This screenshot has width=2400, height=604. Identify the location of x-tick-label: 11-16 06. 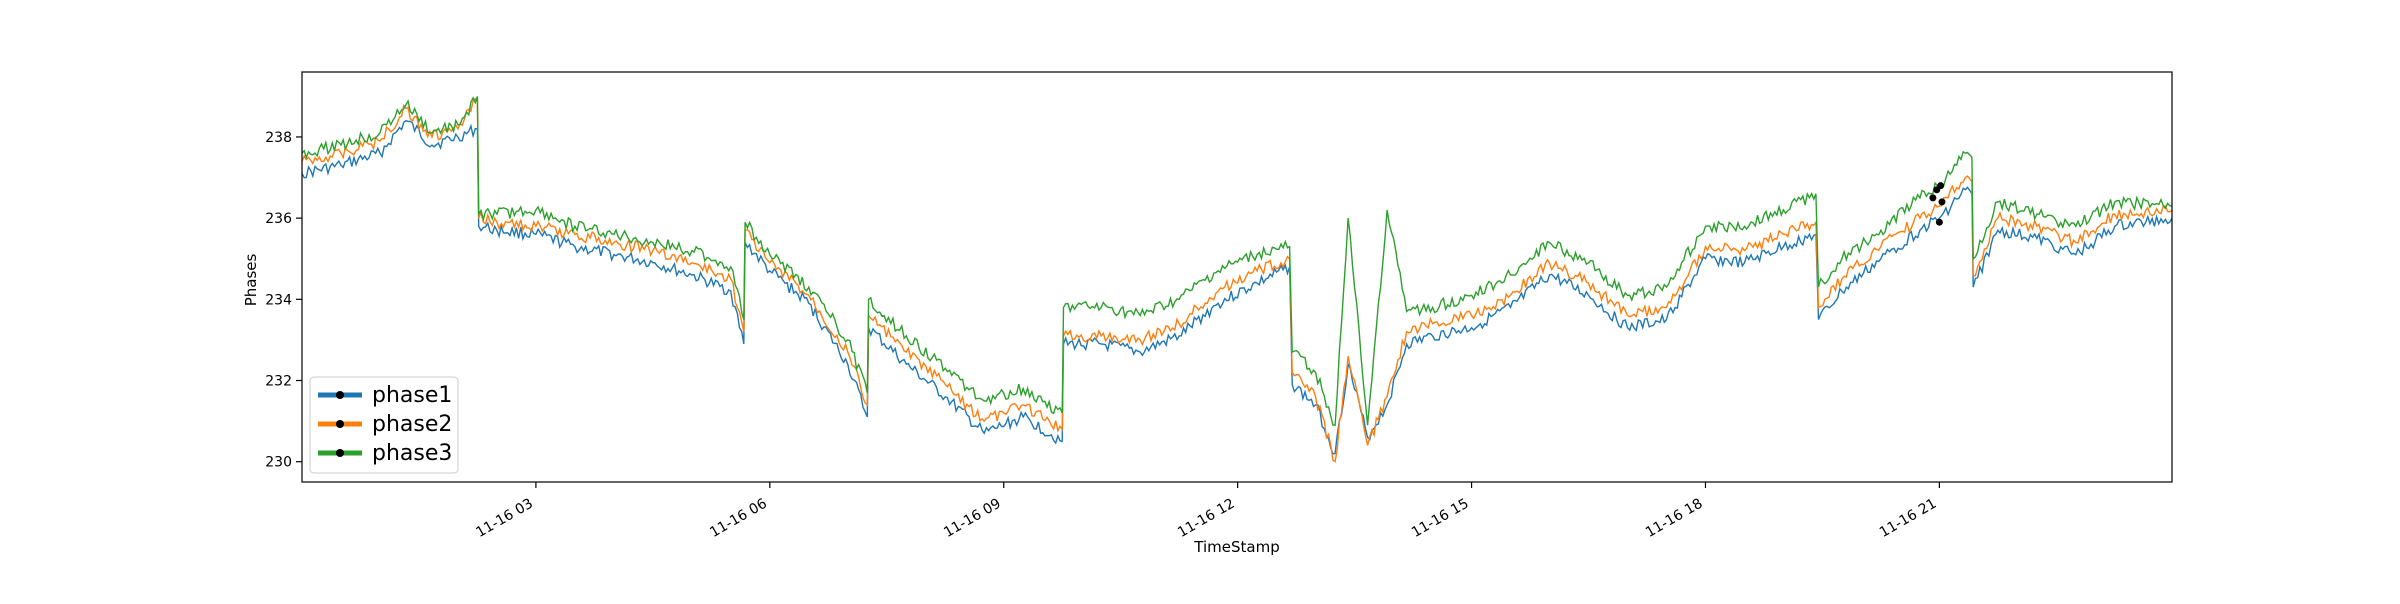
(738, 518).